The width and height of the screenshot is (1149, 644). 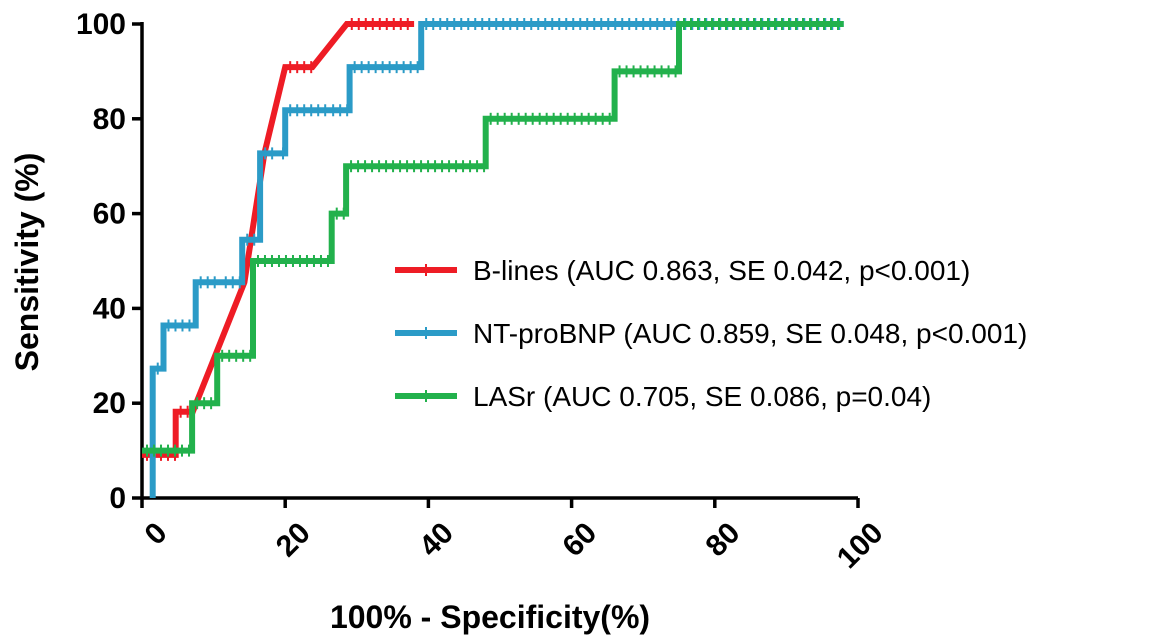 I want to click on x-tick-label: 60, so click(x=579, y=539).